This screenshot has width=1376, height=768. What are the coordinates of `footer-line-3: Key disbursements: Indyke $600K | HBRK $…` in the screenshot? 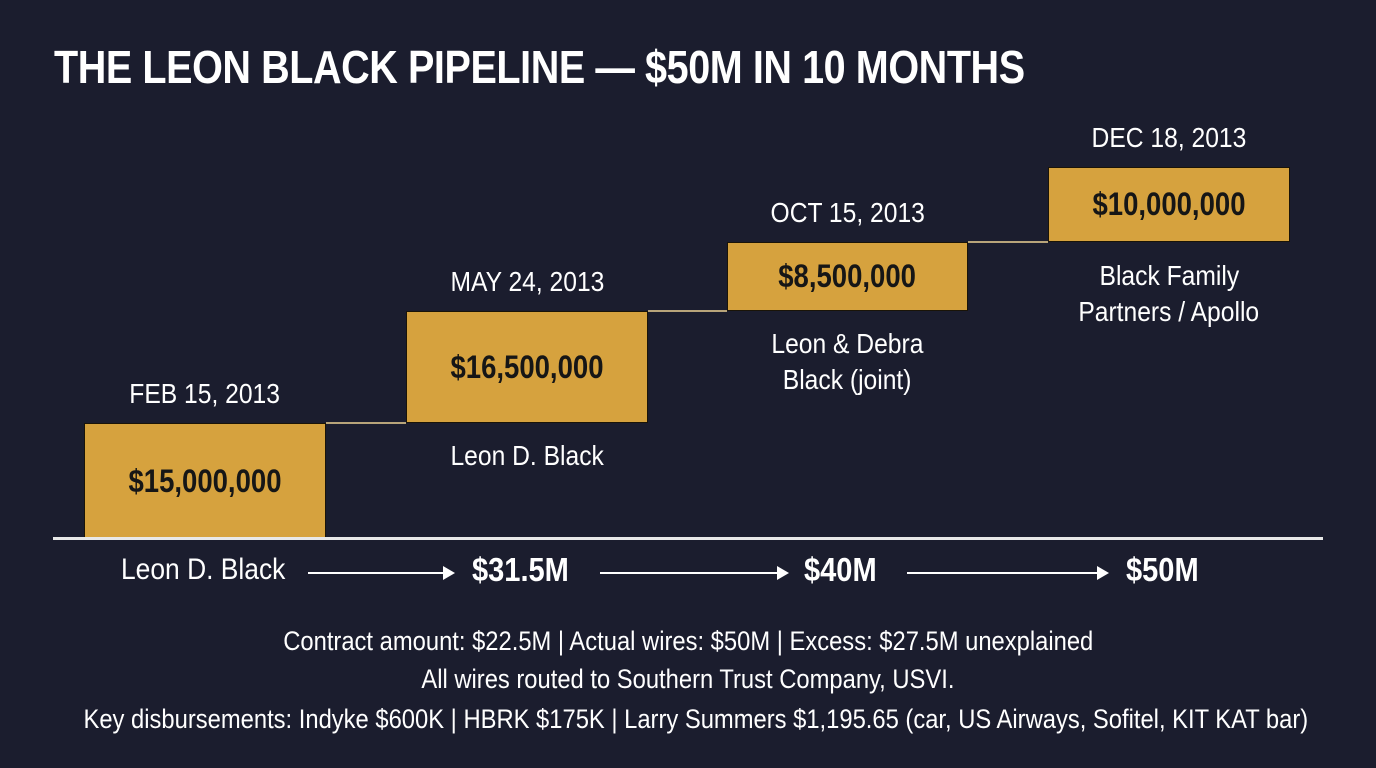 It's located at (696, 719).